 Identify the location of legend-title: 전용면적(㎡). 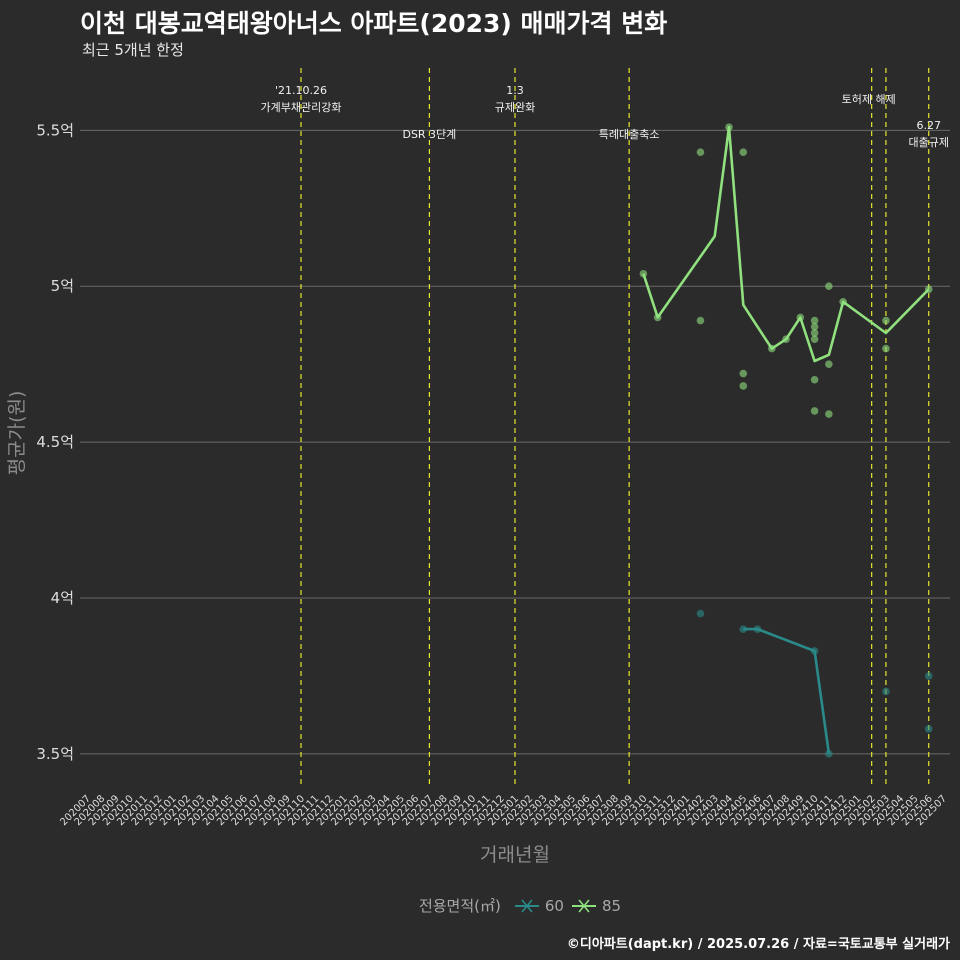
(459, 906).